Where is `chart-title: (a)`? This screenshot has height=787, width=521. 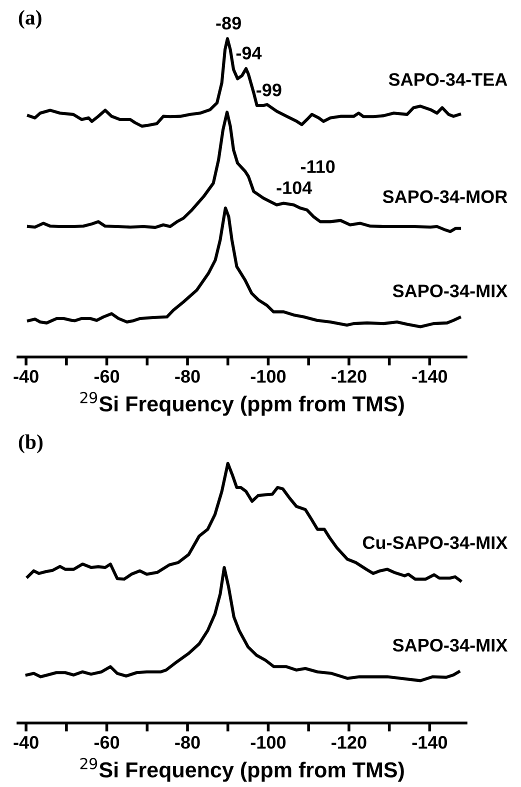
chart-title: (a) is located at coordinates (30, 19).